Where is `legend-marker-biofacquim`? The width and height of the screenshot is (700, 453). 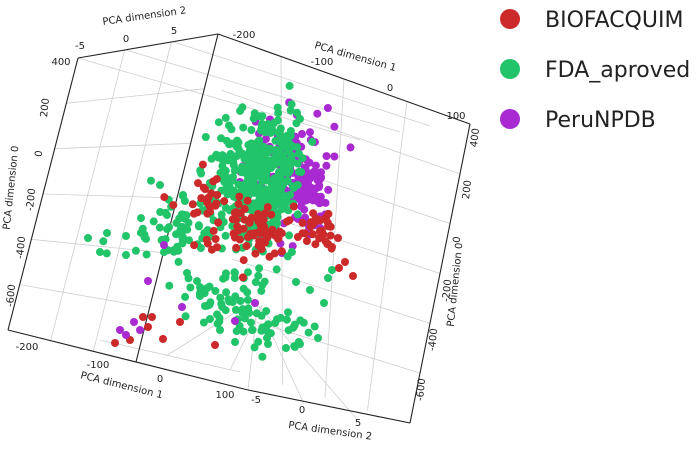 legend-marker-biofacquim is located at coordinates (510, 19).